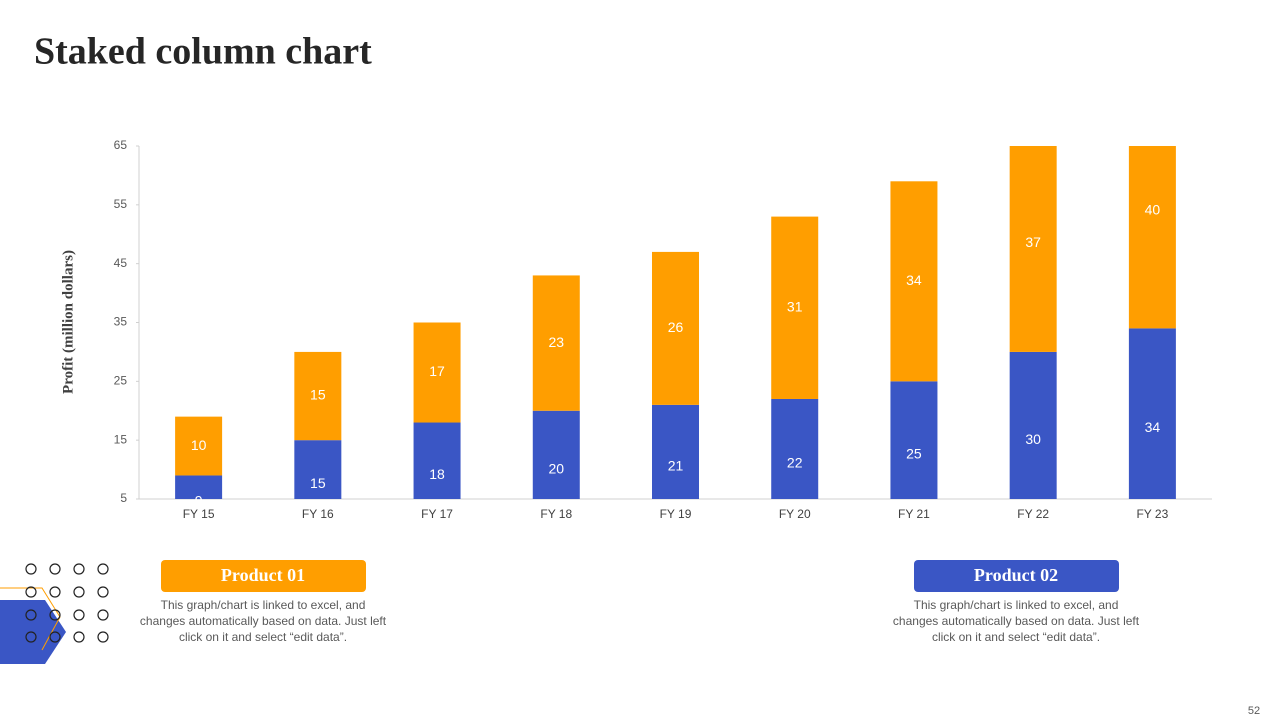 Image resolution: width=1280 pixels, height=720 pixels. What do you see at coordinates (437, 474) in the screenshot?
I see `data-label: 18` at bounding box center [437, 474].